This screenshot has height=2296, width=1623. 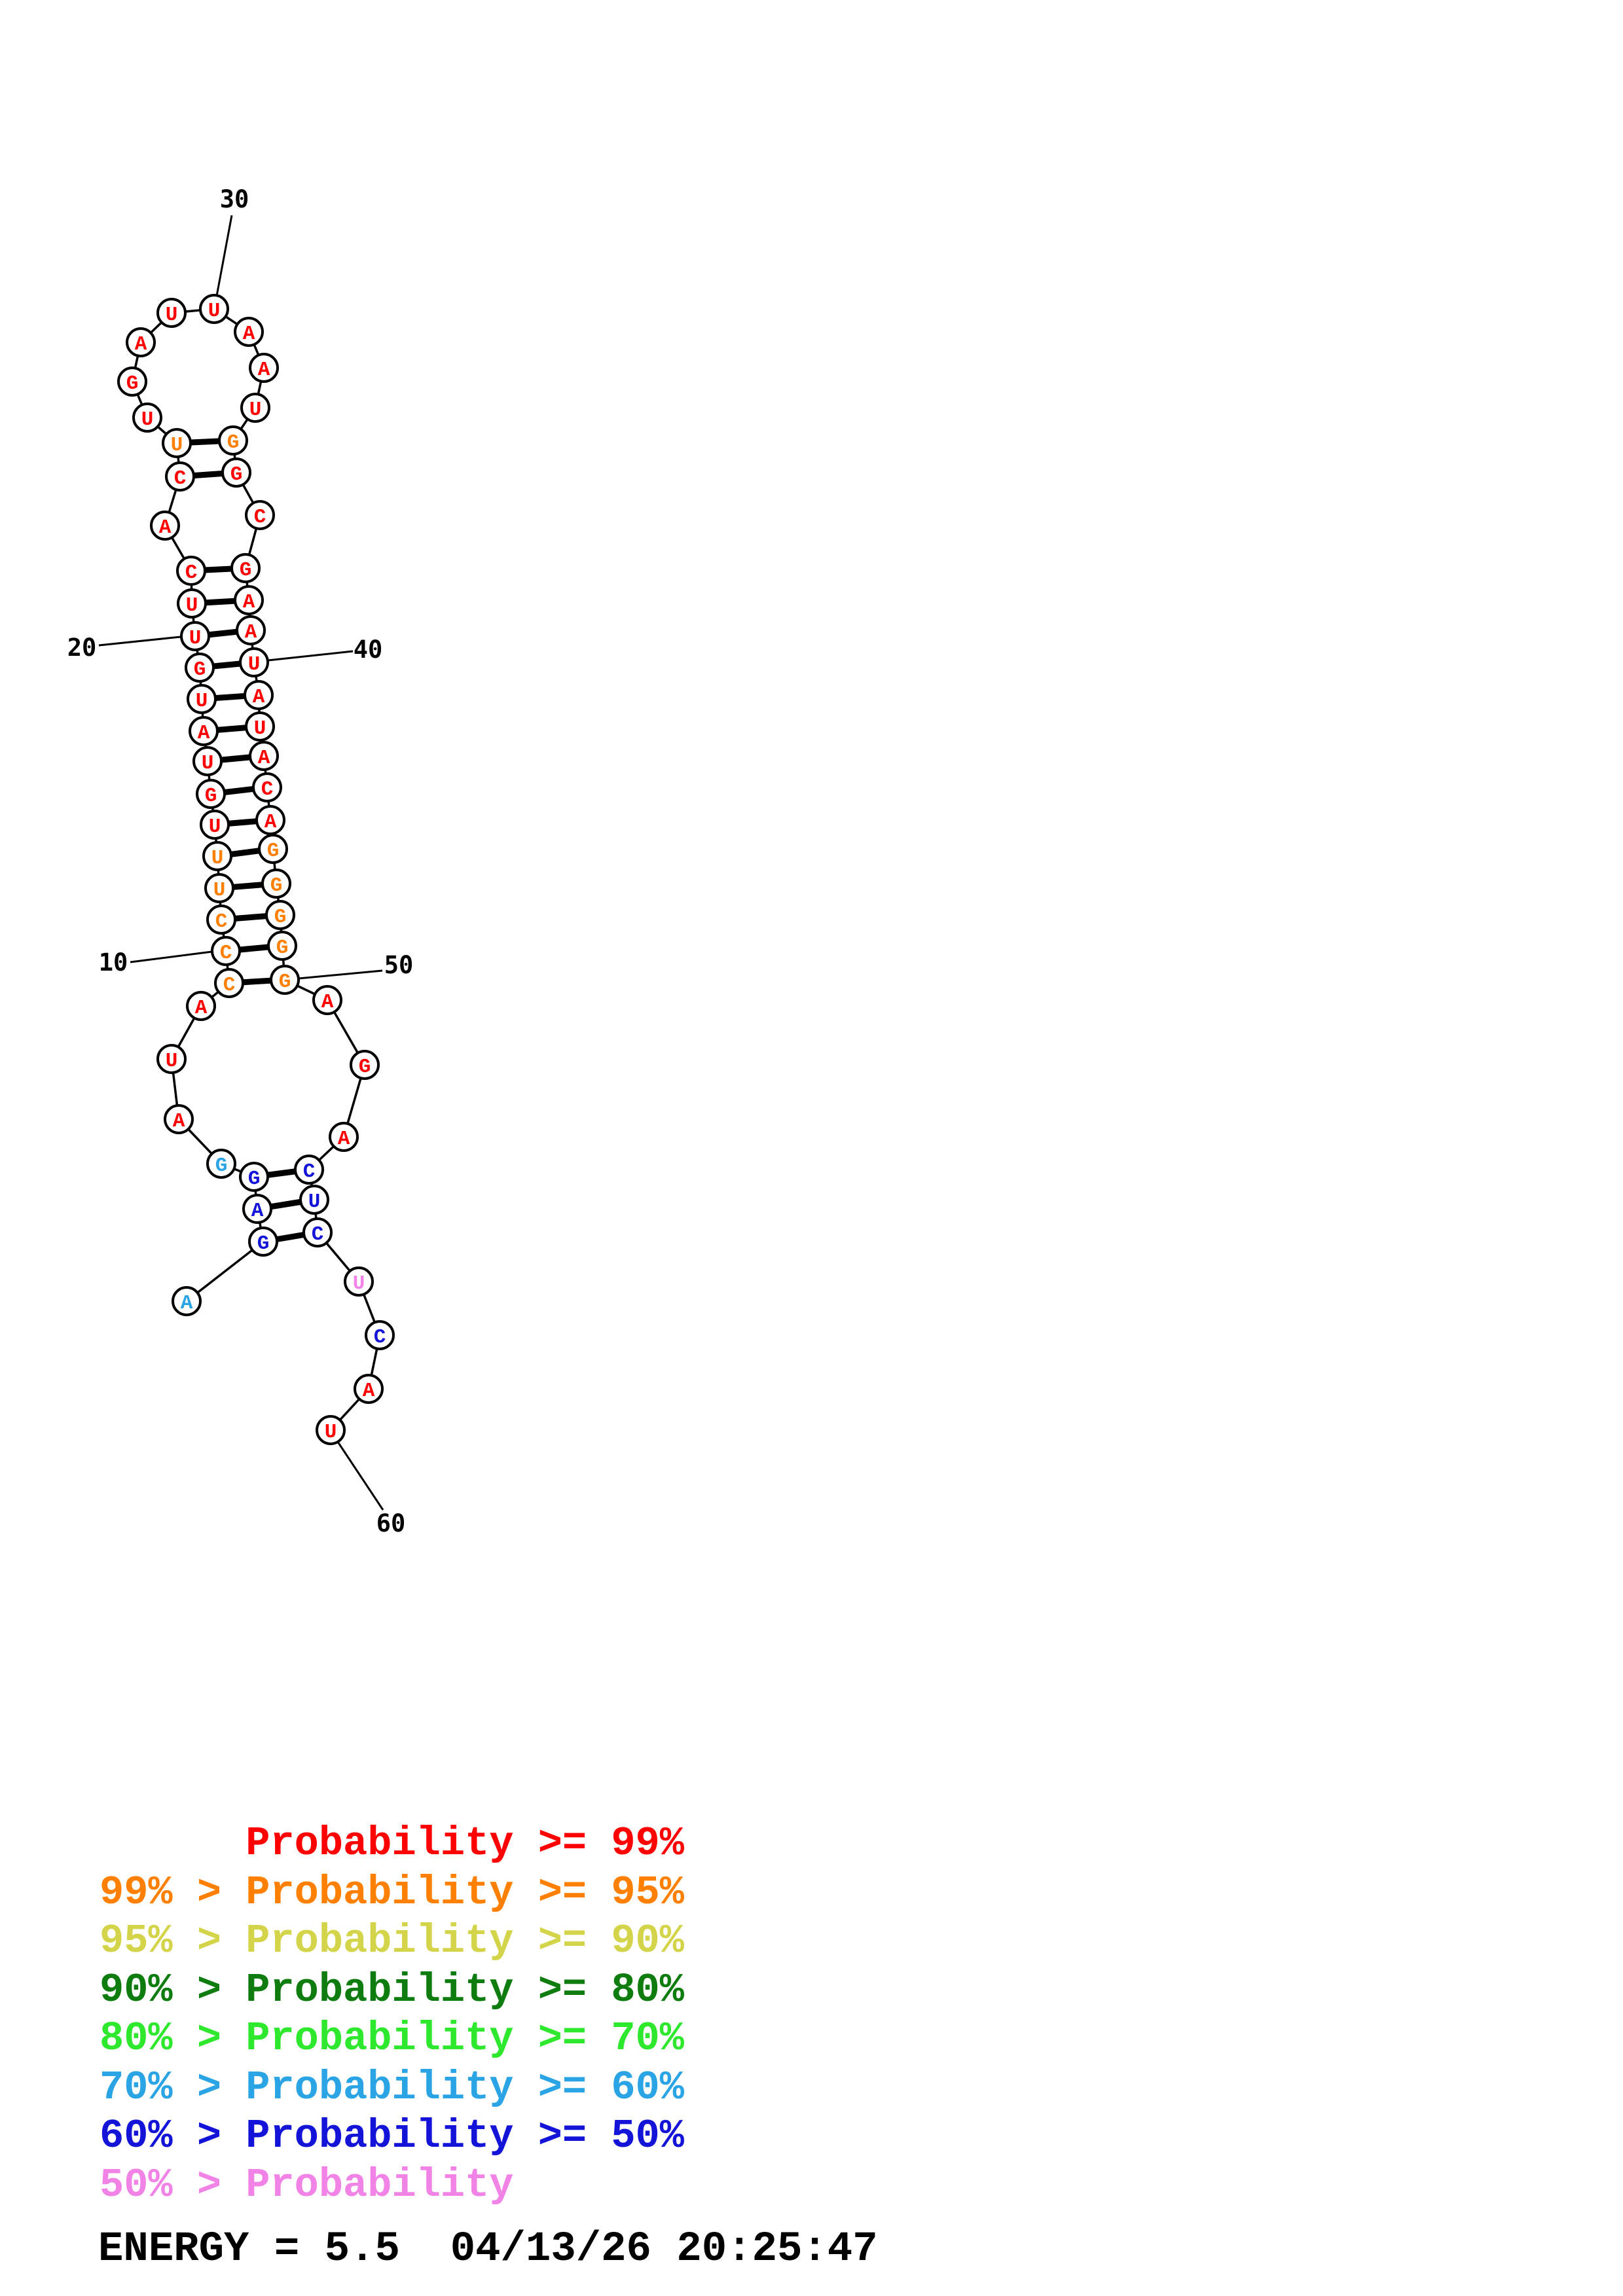 What do you see at coordinates (113, 962) in the screenshot?
I see `position-label: 10` at bounding box center [113, 962].